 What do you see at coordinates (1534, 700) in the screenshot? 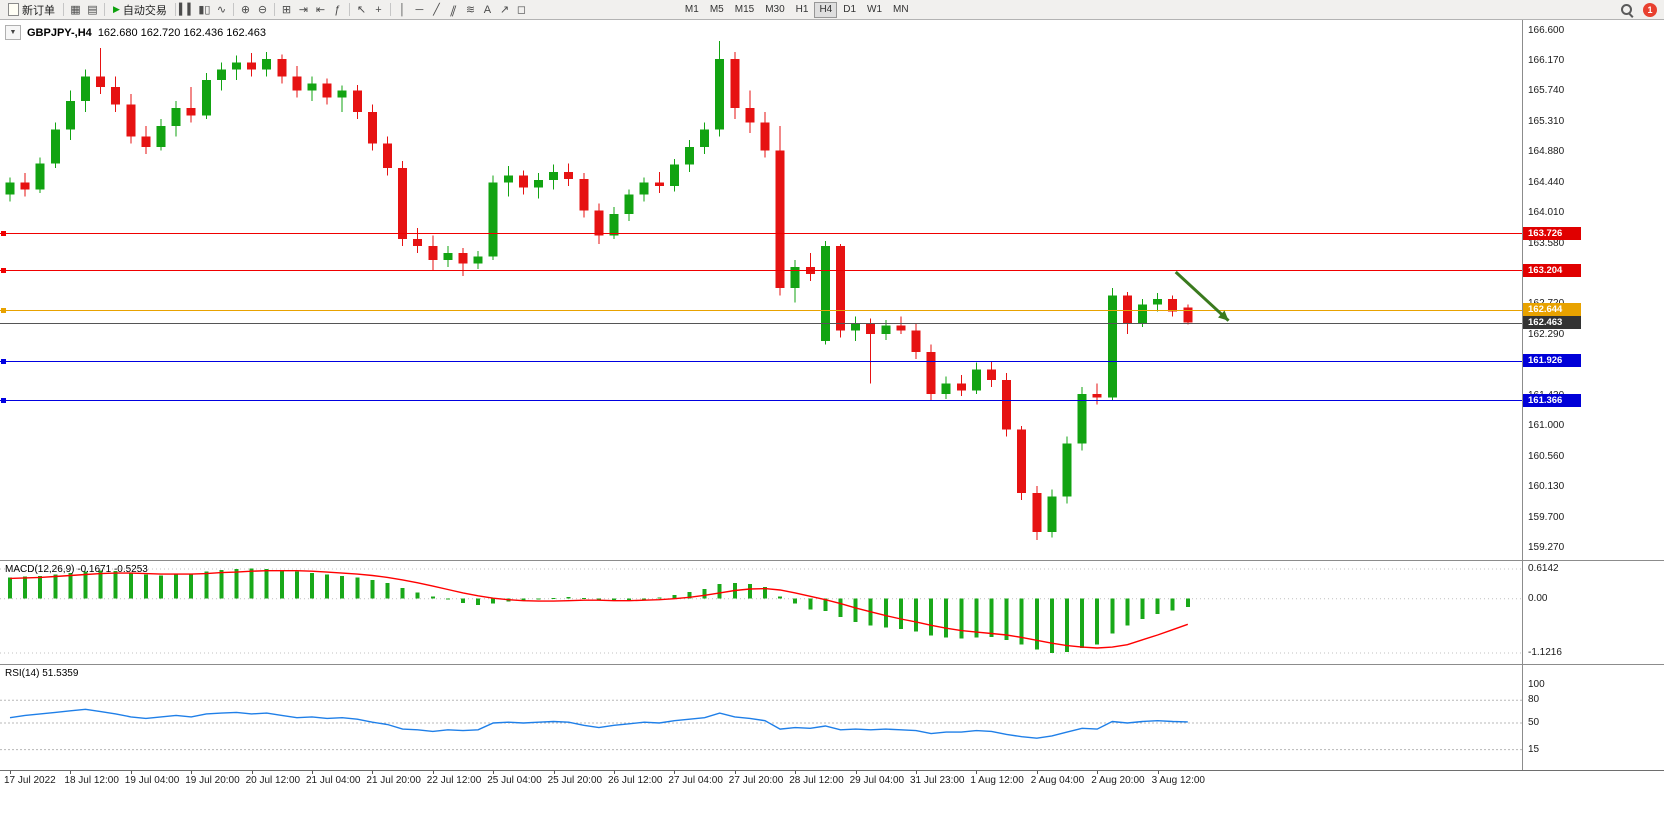
I see `axis-label: 80` at bounding box center [1534, 700].